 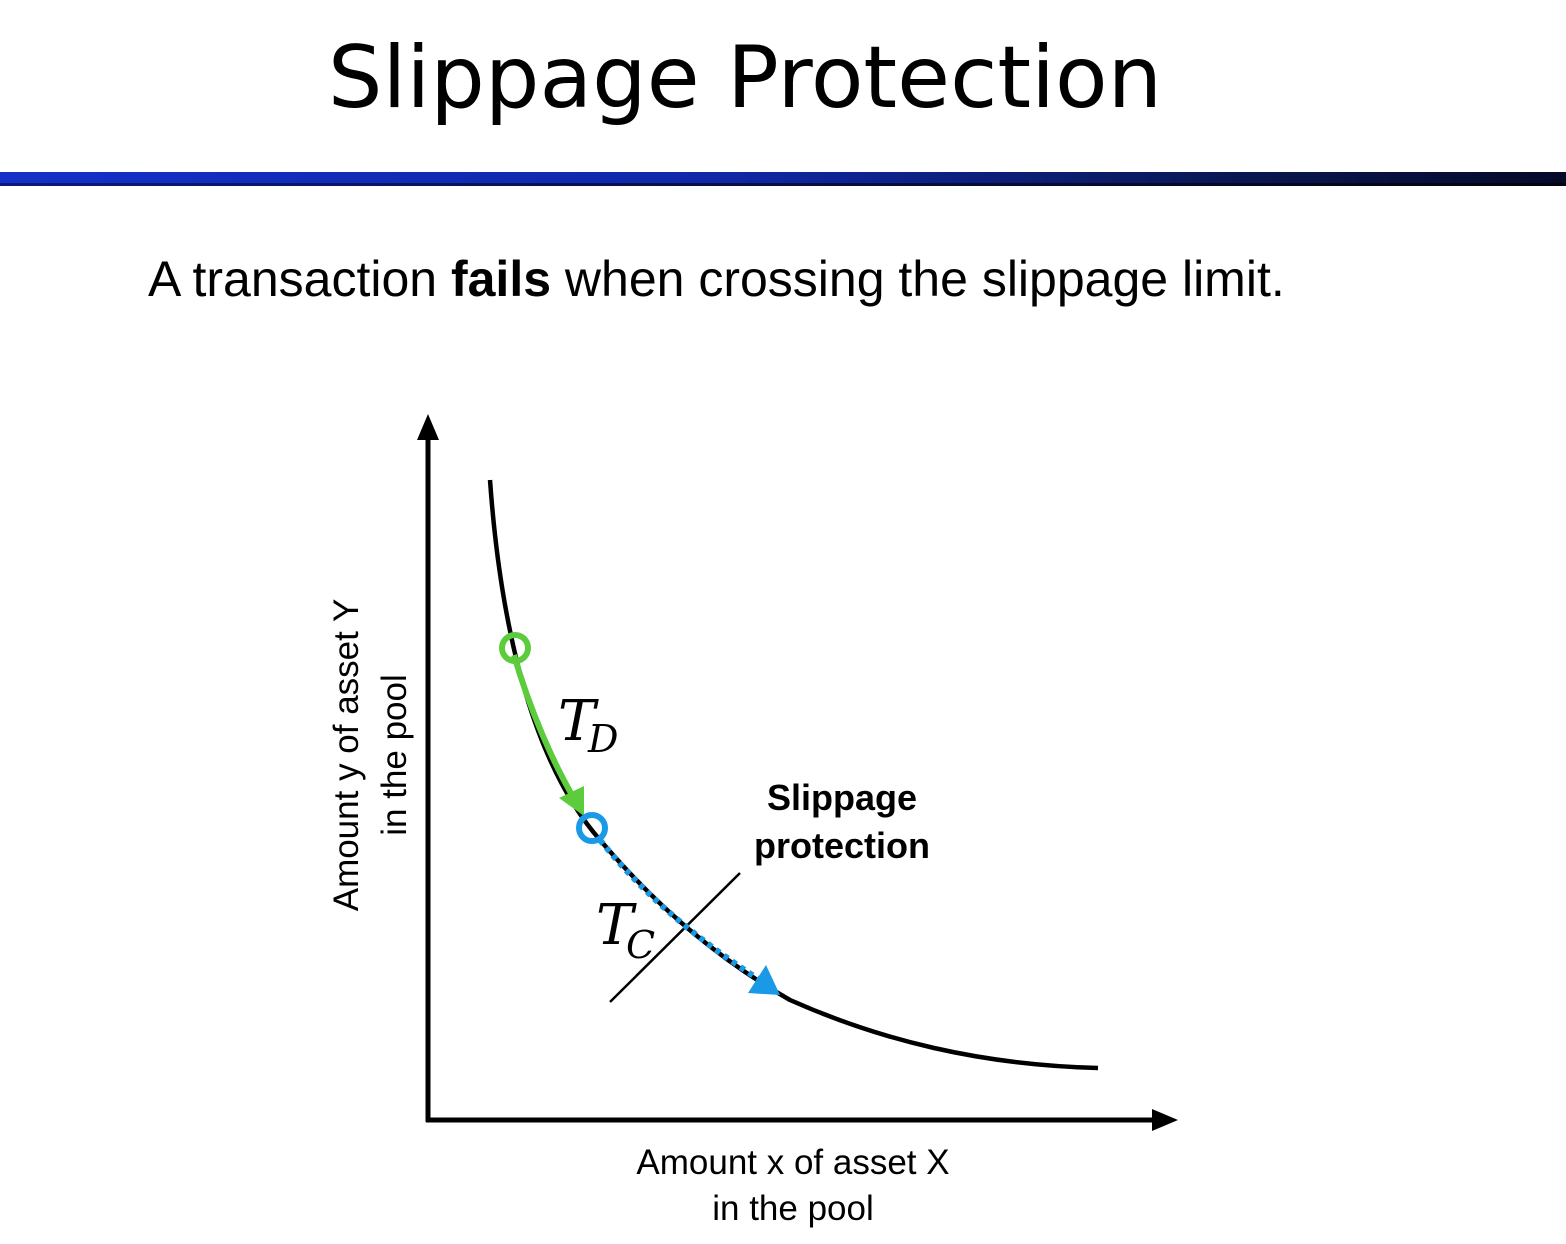 I want to click on transaction-c-subscript: C, so click(x=640, y=945).